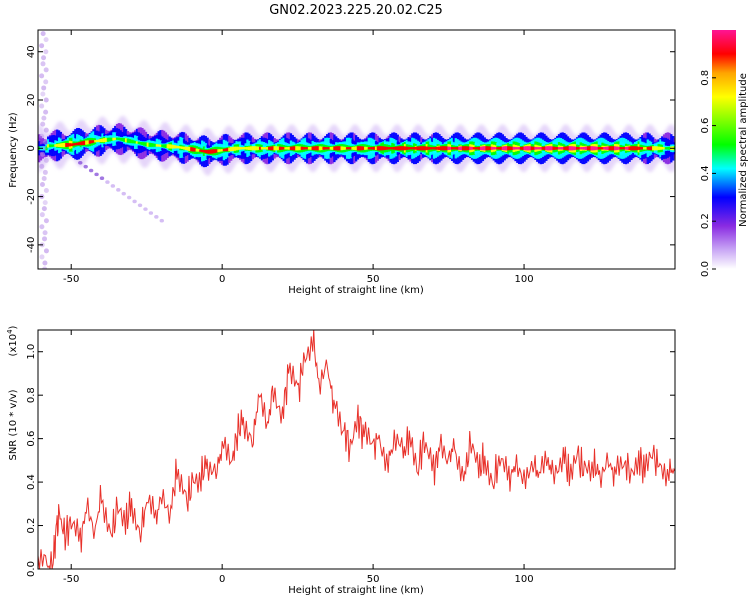  What do you see at coordinates (743, 150) in the screenshot?
I see `colorbar-label: Normalized spectral amplitude` at bounding box center [743, 150].